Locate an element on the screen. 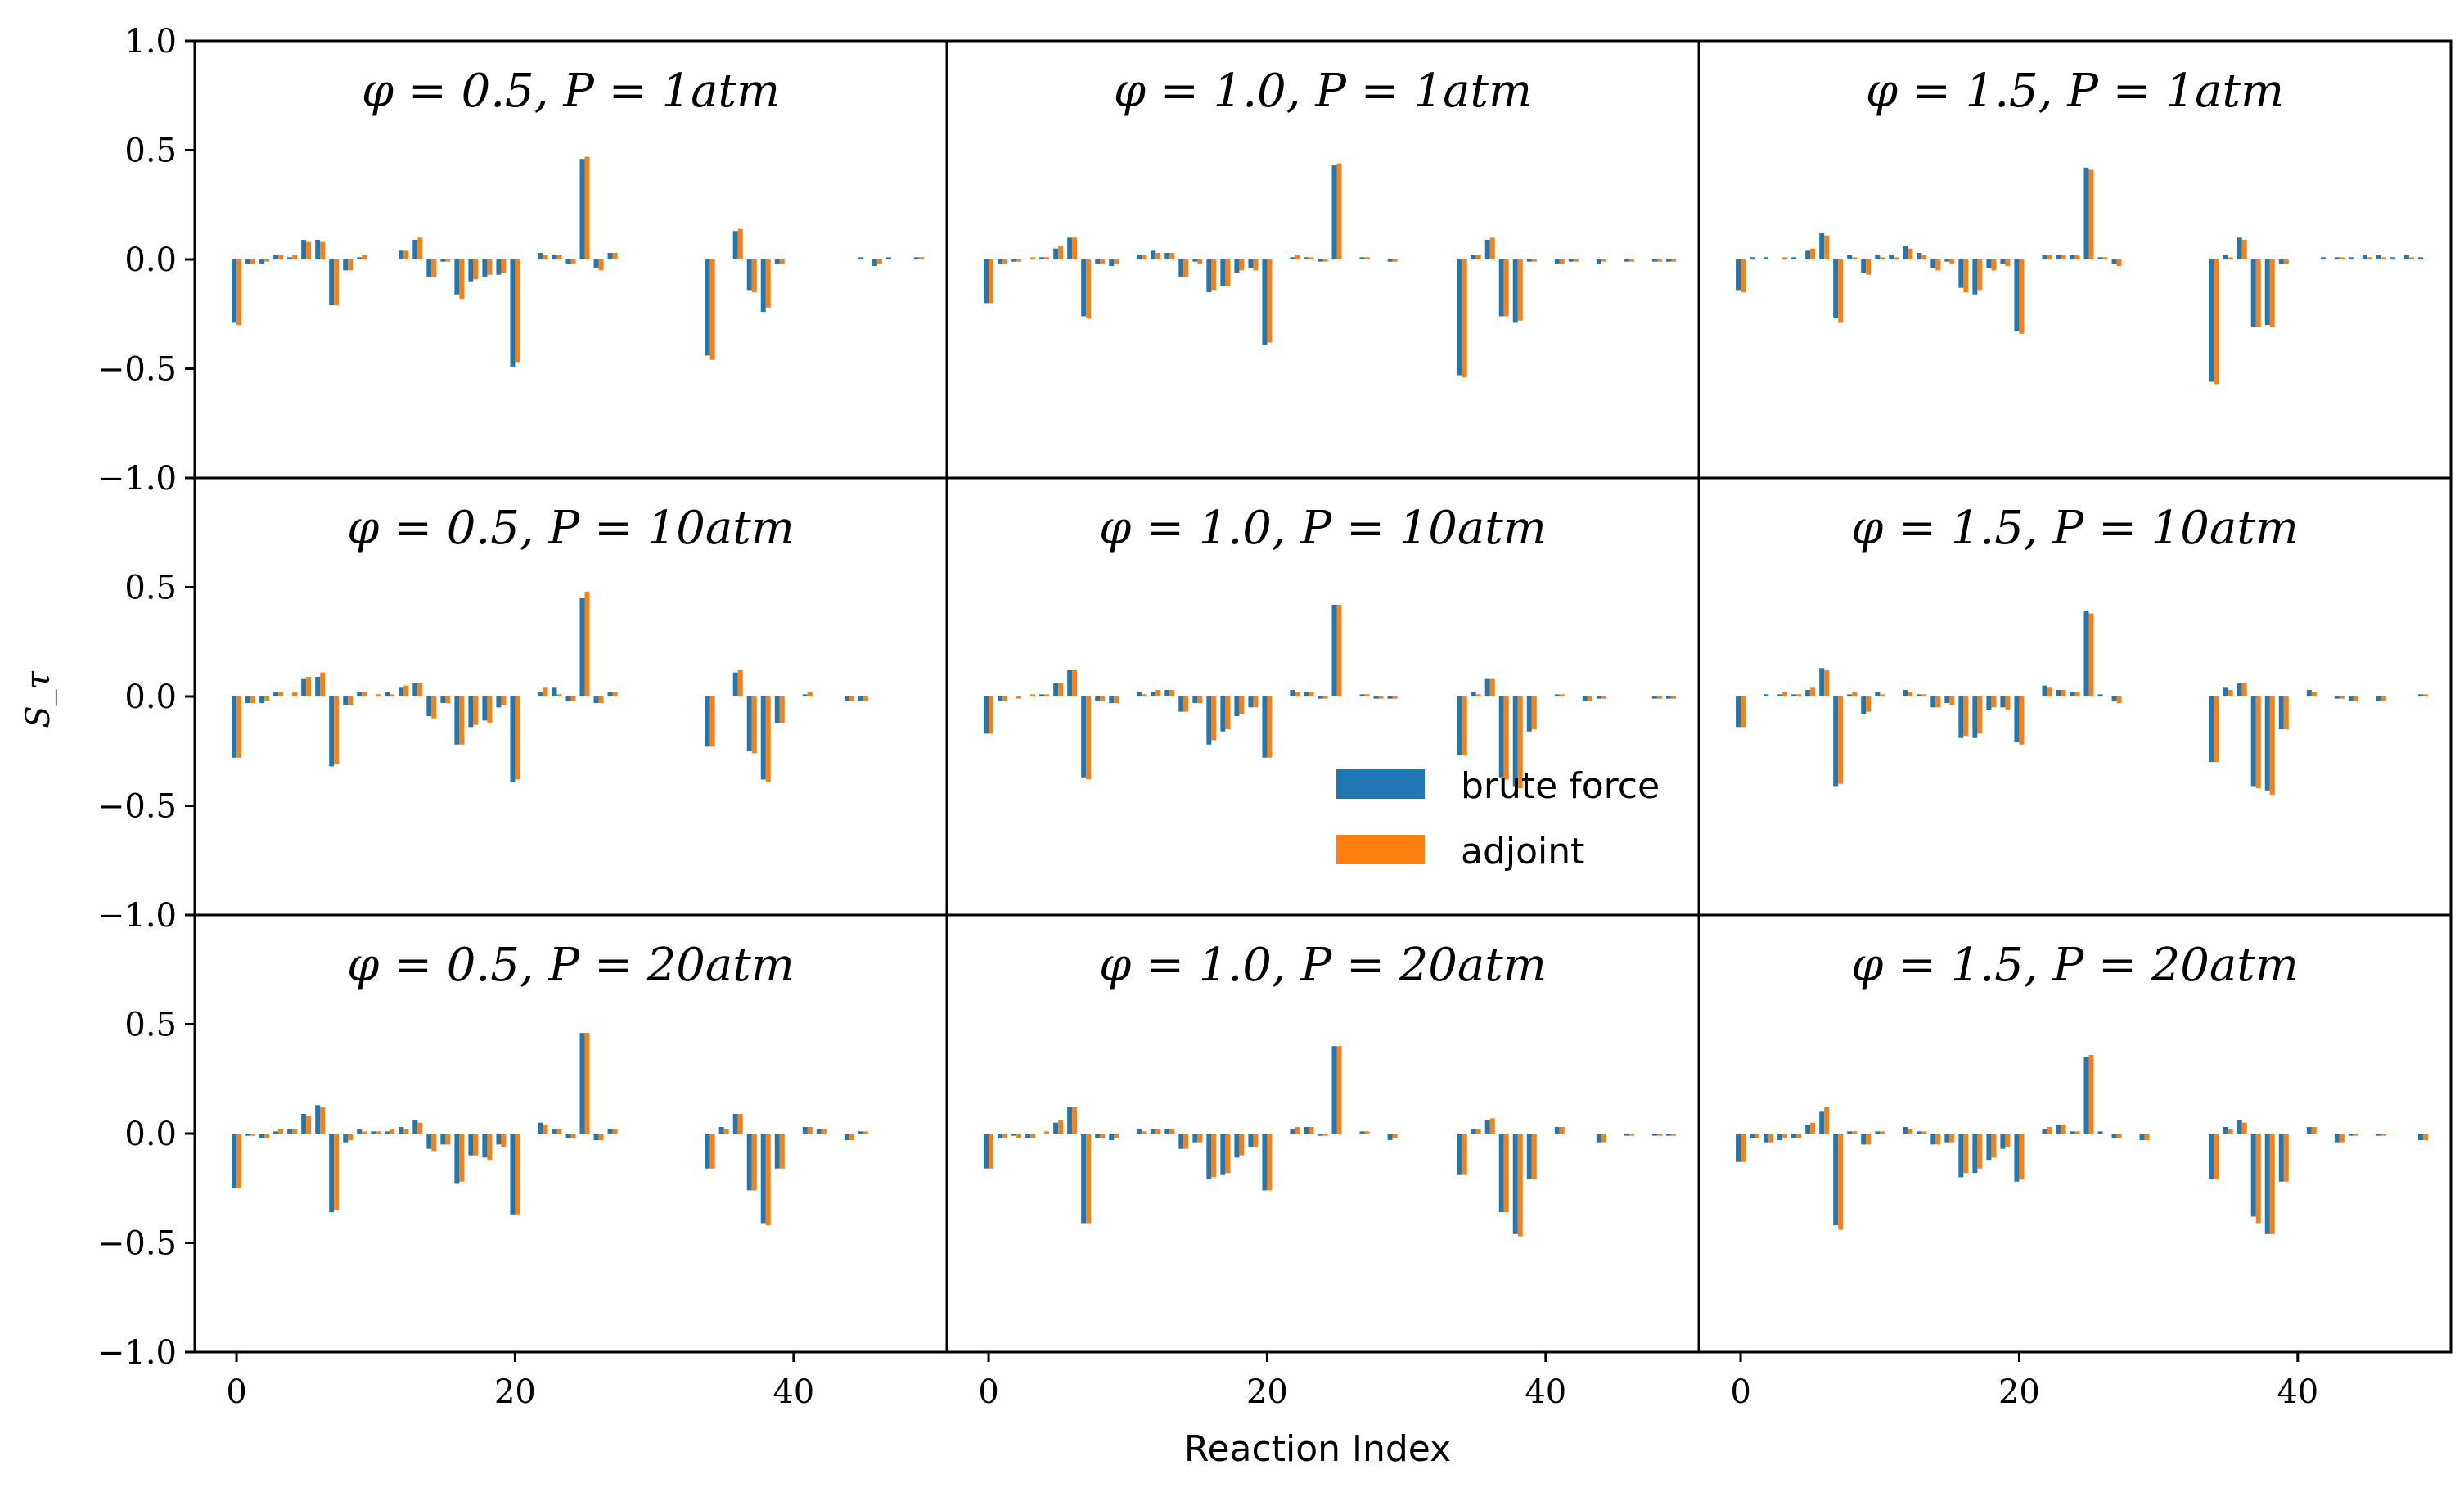  y-tick-label: 0.0 is located at coordinates (150, 1134).